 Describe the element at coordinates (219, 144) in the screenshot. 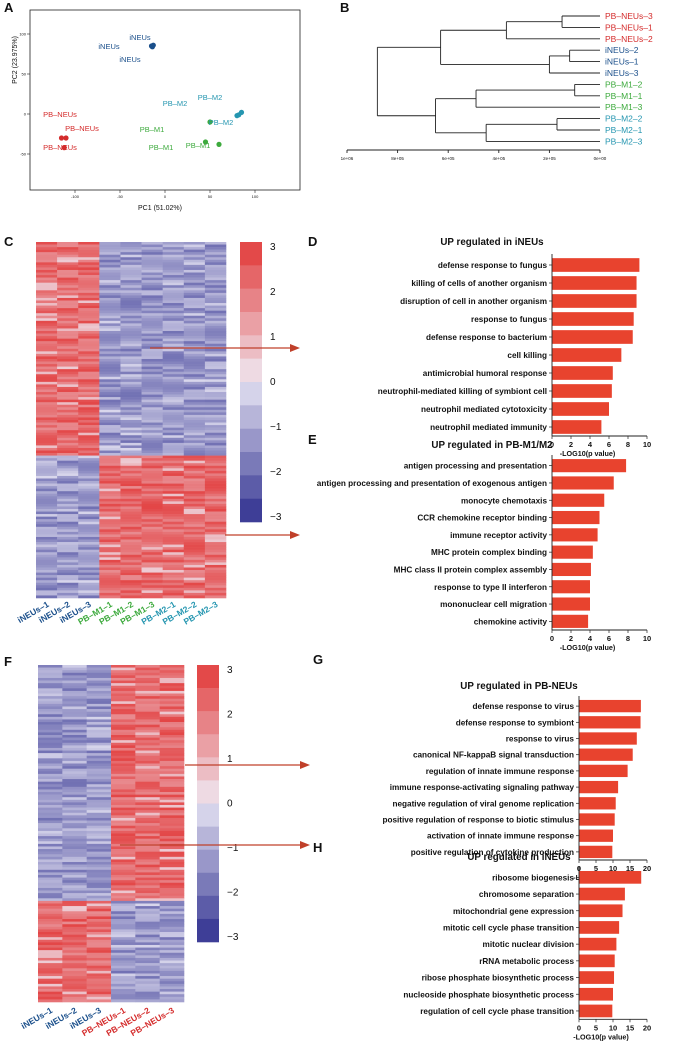

I see `pca-point-pb-m1` at that location.